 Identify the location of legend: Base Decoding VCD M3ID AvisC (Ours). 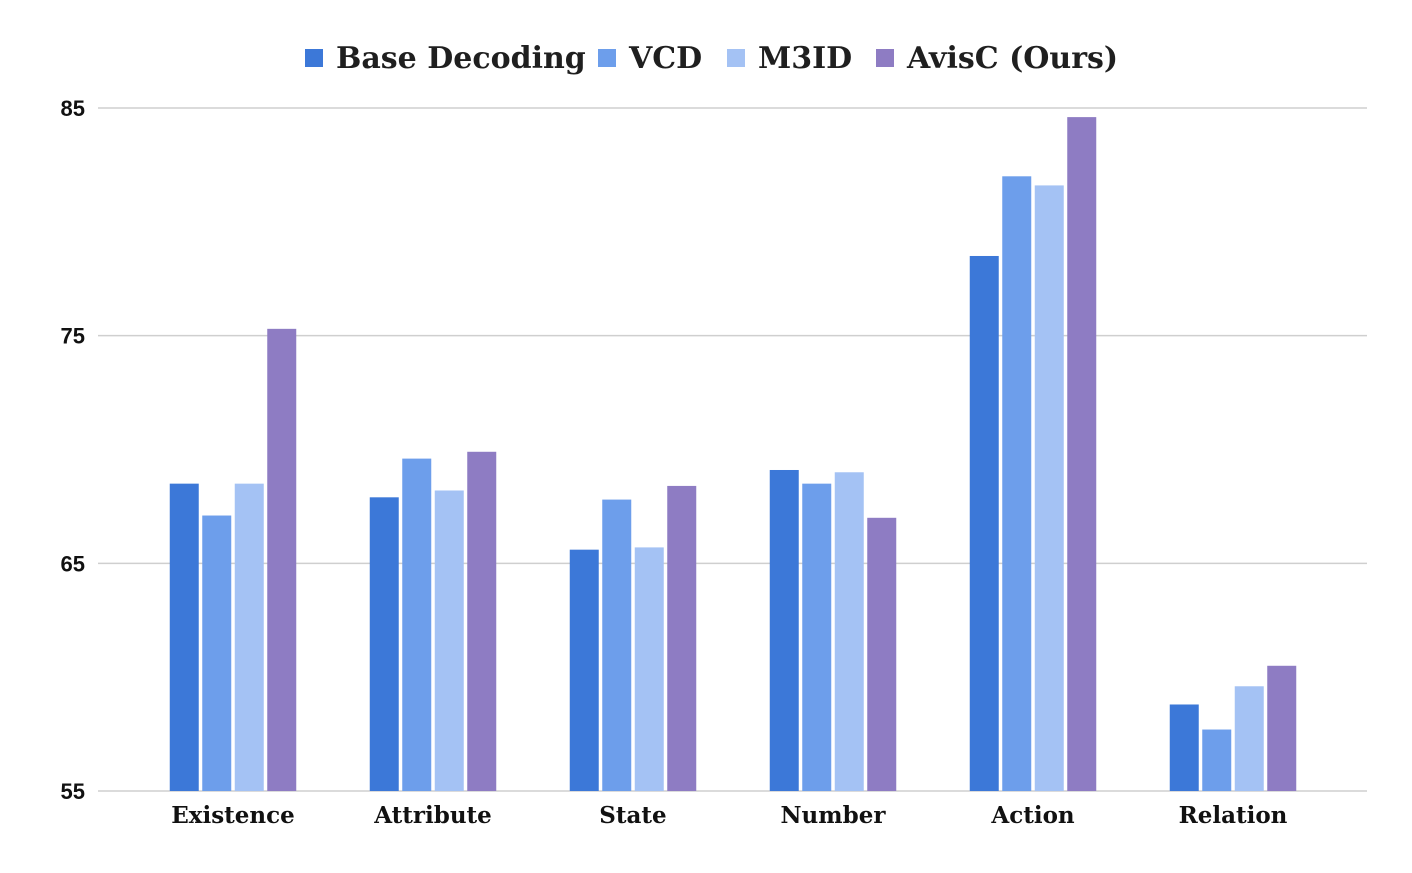
(711, 58).